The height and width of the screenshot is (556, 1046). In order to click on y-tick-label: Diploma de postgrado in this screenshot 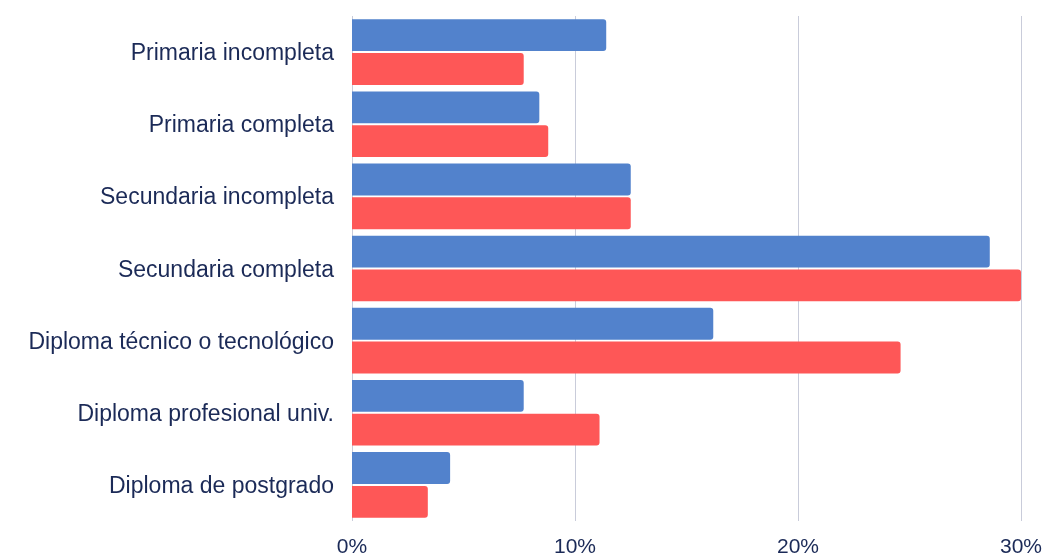, I will do `click(221, 484)`.